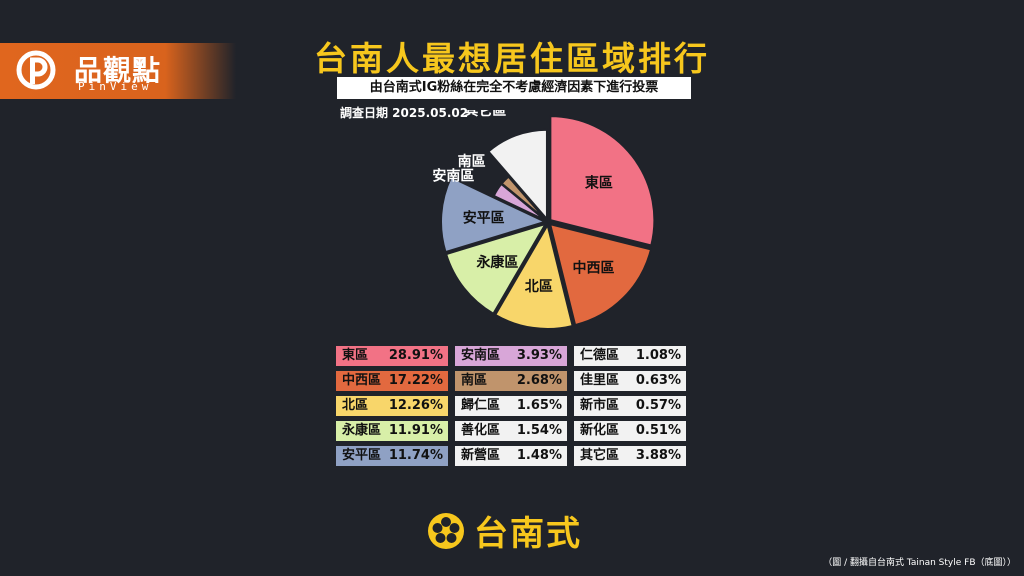 The height and width of the screenshot is (576, 1024). Describe the element at coordinates (658, 430) in the screenshot. I see `legend-value: 0.51%` at that location.